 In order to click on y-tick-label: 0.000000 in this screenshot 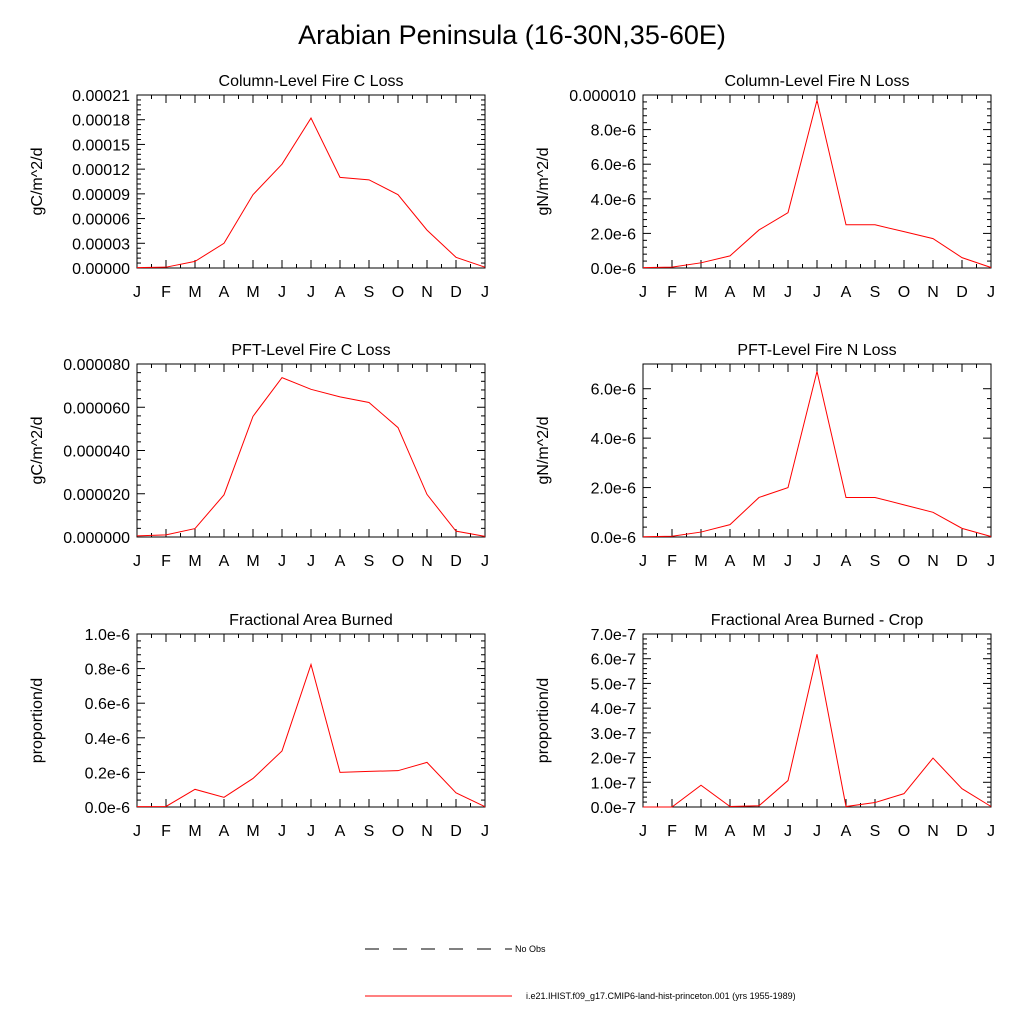, I will do `click(96, 538)`.